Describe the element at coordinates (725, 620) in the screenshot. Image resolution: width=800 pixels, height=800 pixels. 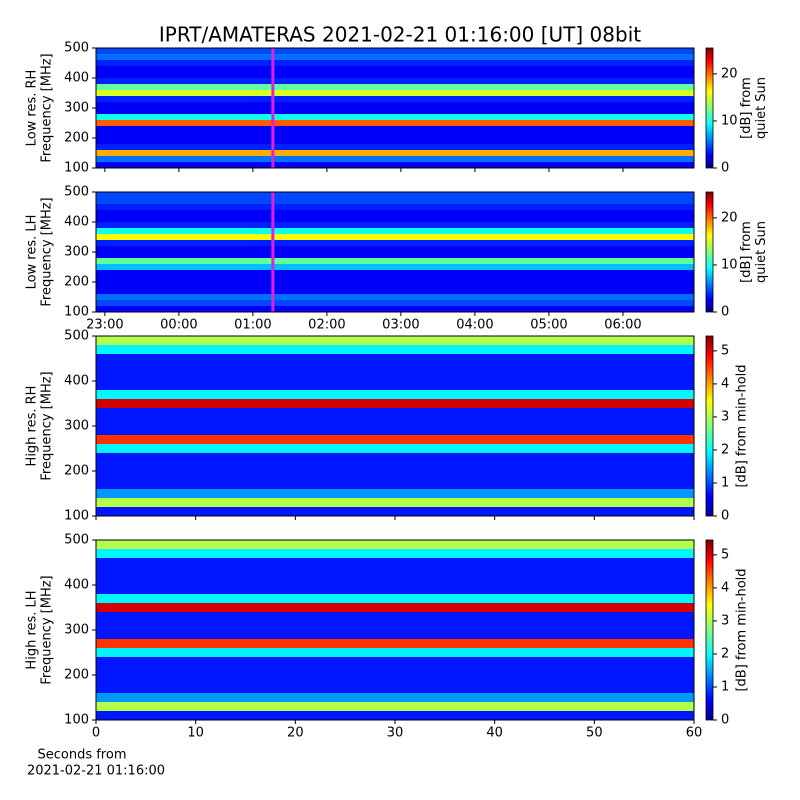
I see `colorbar-tick-label: 3` at that location.